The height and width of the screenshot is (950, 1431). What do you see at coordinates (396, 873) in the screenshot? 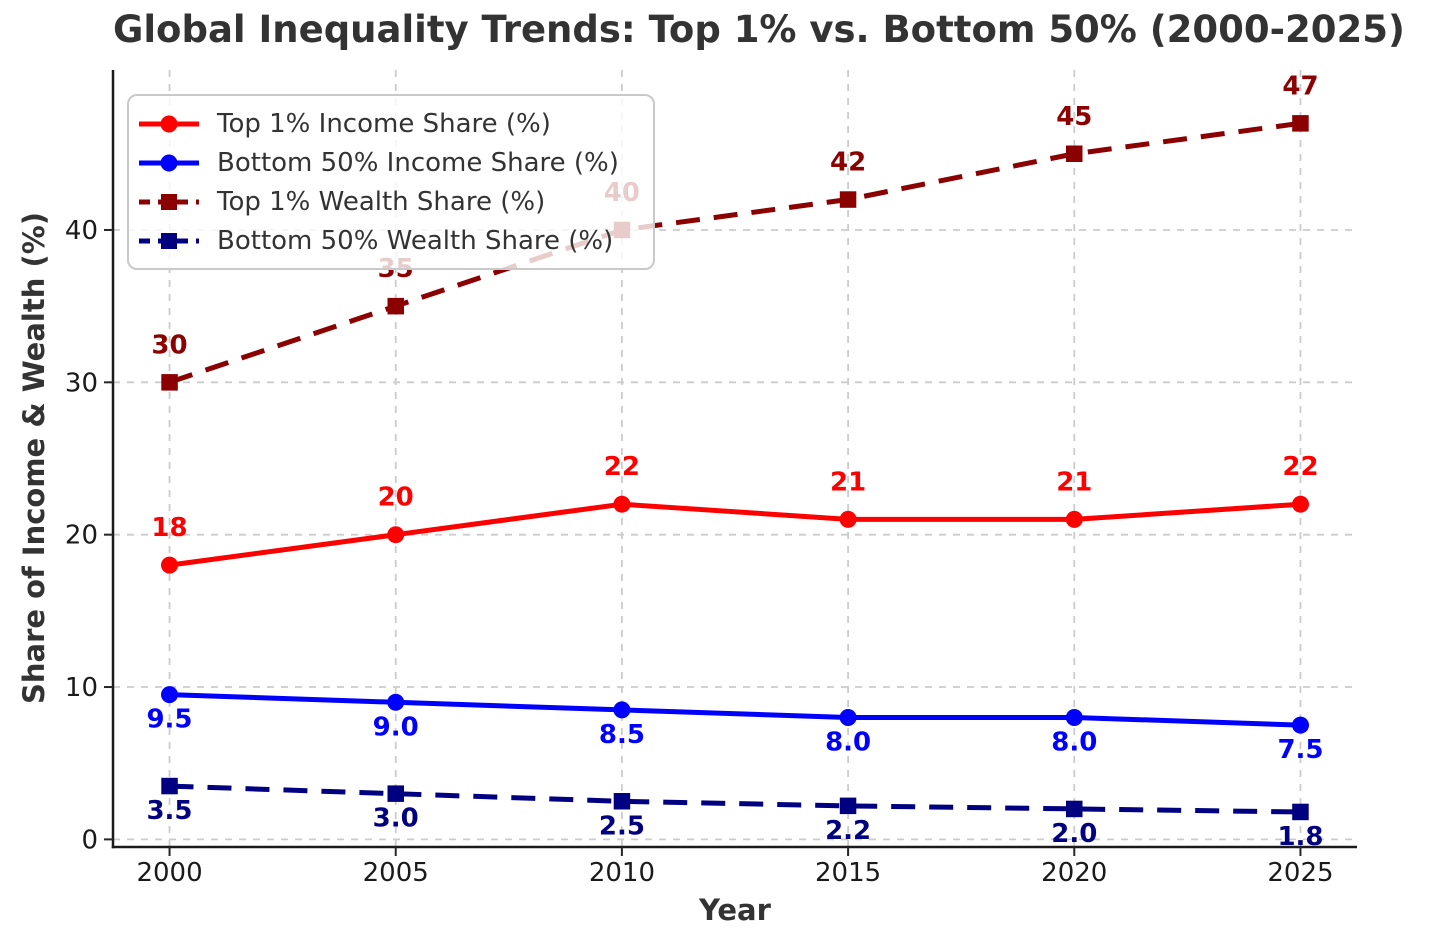
I see `x-tick-label: 2005` at bounding box center [396, 873].